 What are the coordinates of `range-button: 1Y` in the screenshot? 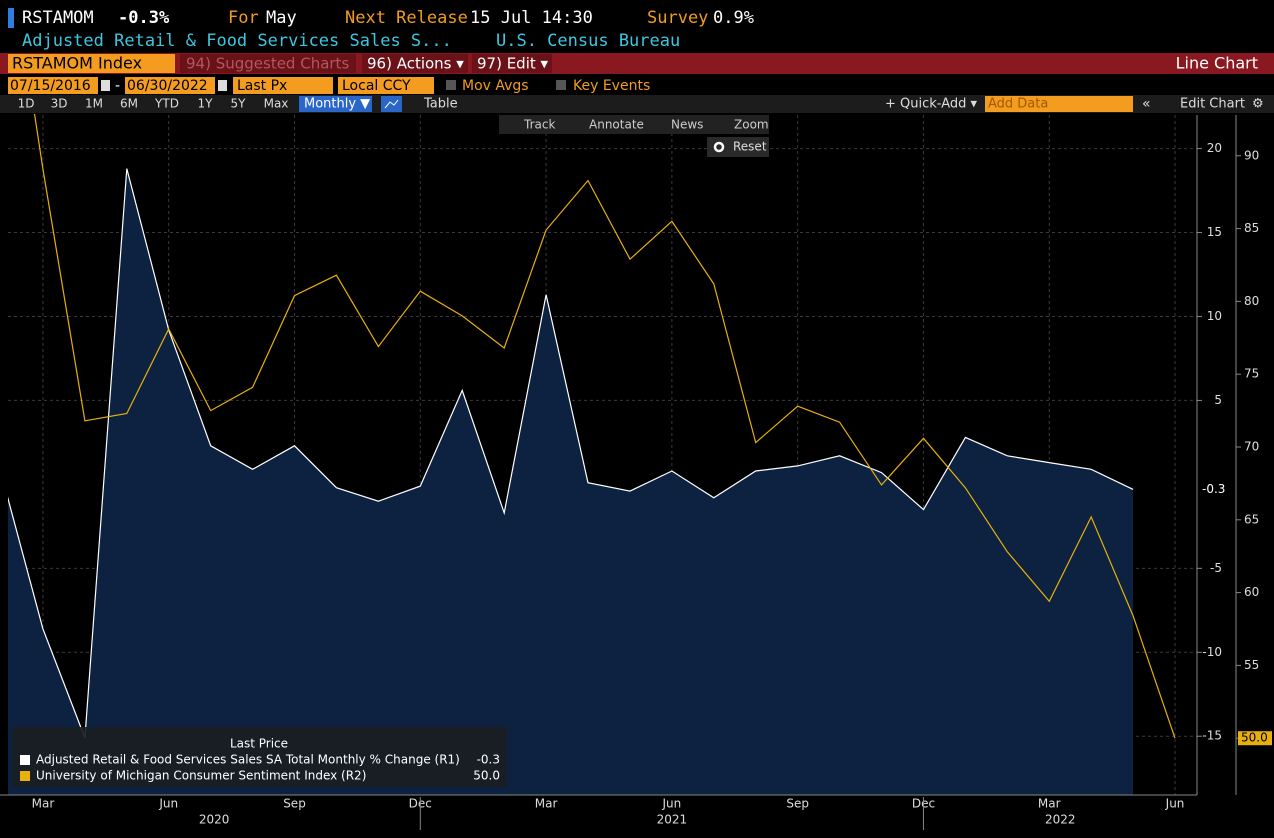 It's located at (206, 104).